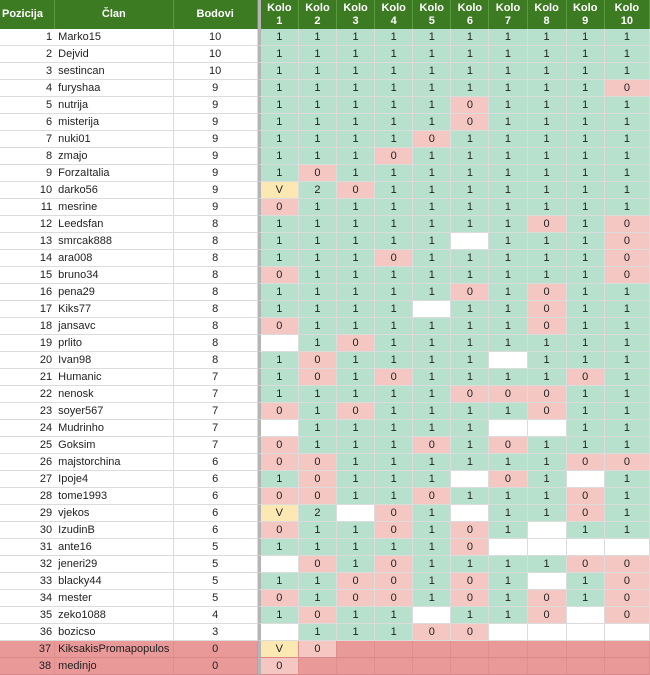  I want to click on member-cell: bozicso, so click(114, 632).